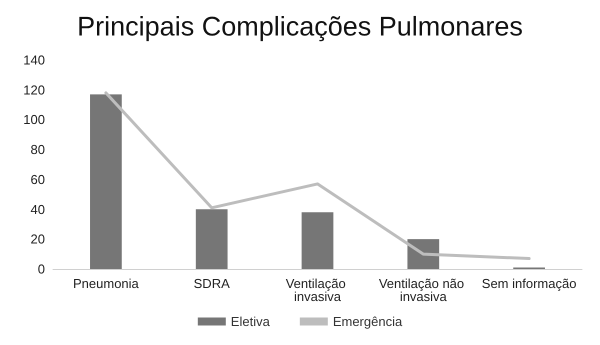 This screenshot has width=600, height=345. What do you see at coordinates (37, 239) in the screenshot?
I see `y-tick-label: 20` at bounding box center [37, 239].